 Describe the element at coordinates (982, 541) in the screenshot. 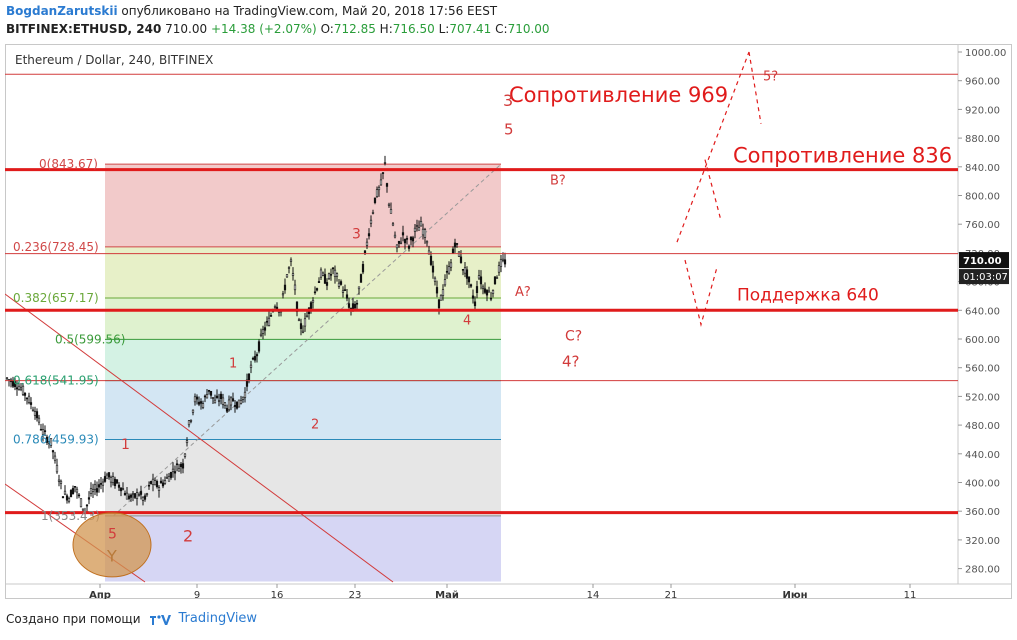

I see `y-tick-label: 320.00` at that location.